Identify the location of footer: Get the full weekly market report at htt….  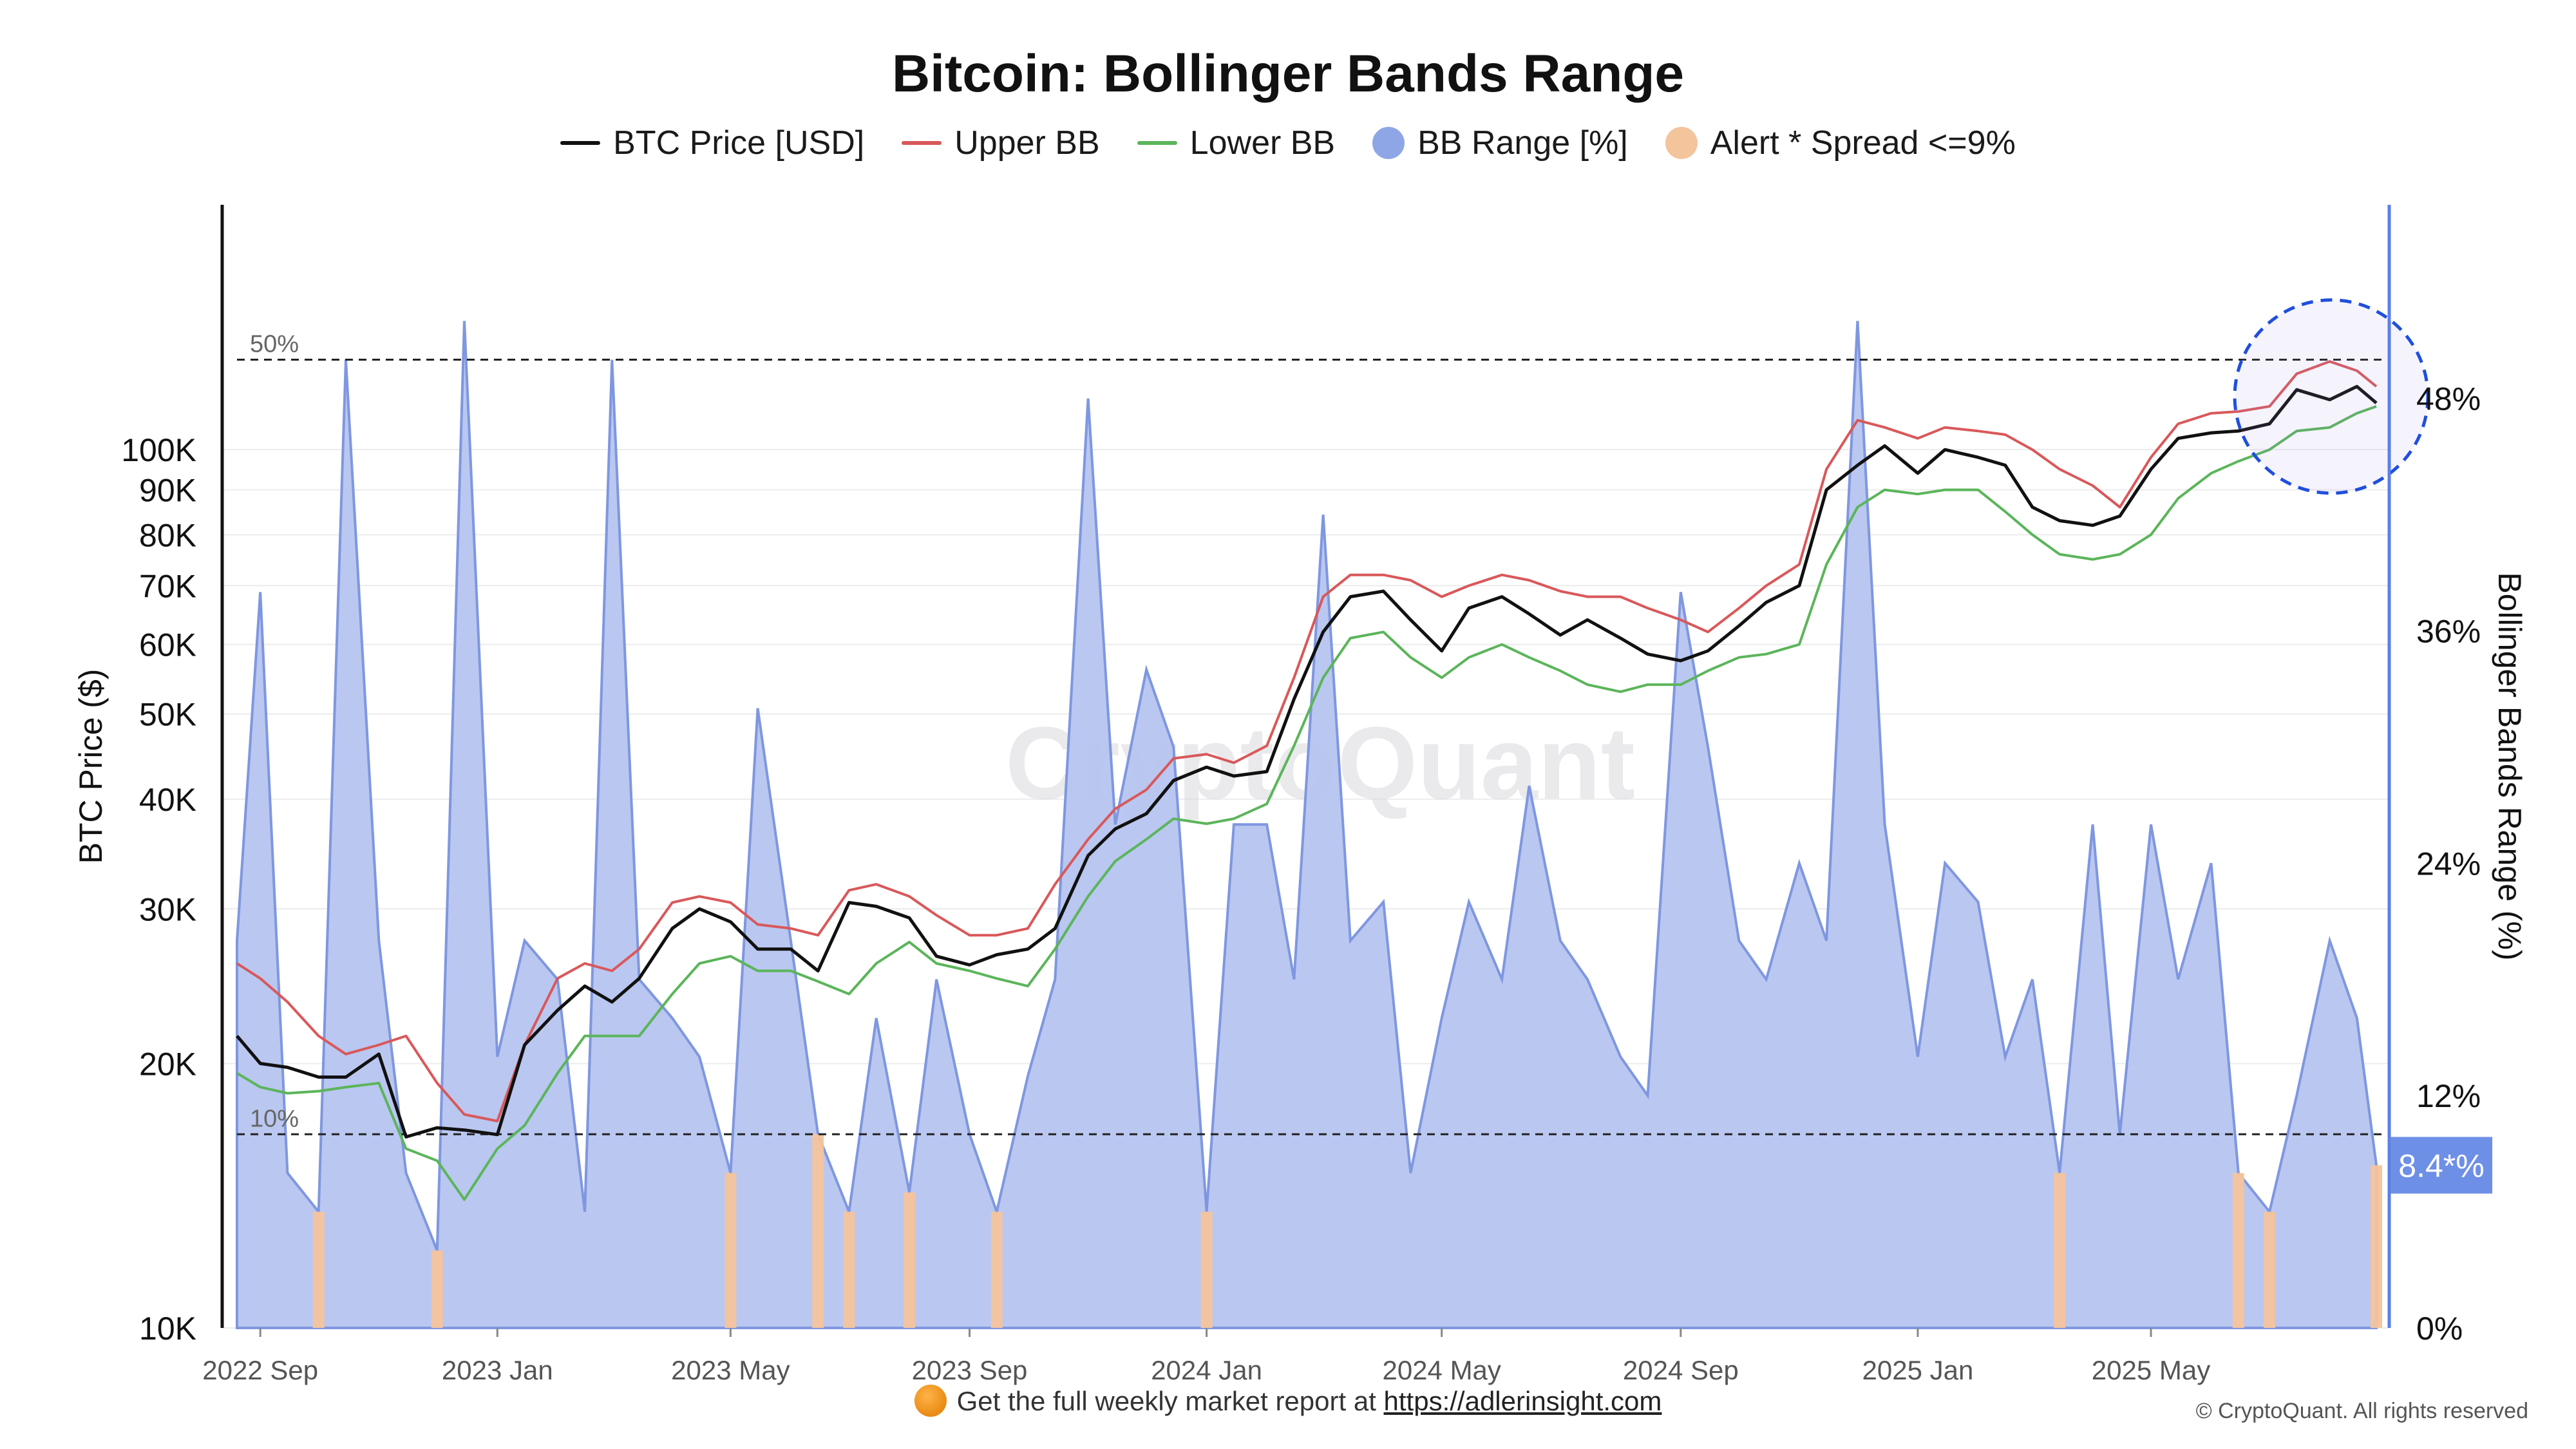
(1288, 1401).